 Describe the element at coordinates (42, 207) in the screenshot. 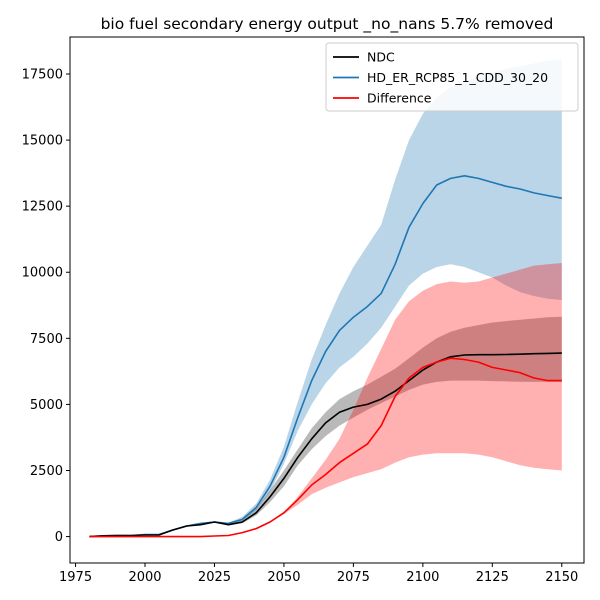

I see `y-tick-label: 12500` at that location.